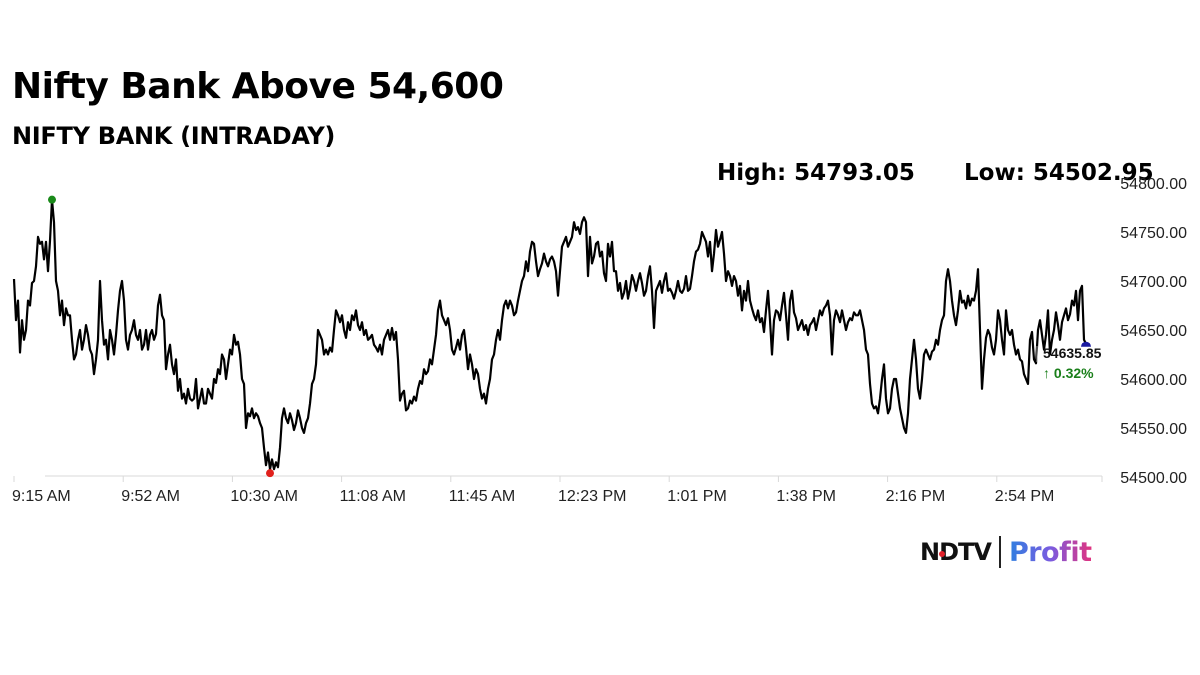  Describe the element at coordinates (1059, 173) in the screenshot. I see `low-value: Low: 54502.95` at that location.